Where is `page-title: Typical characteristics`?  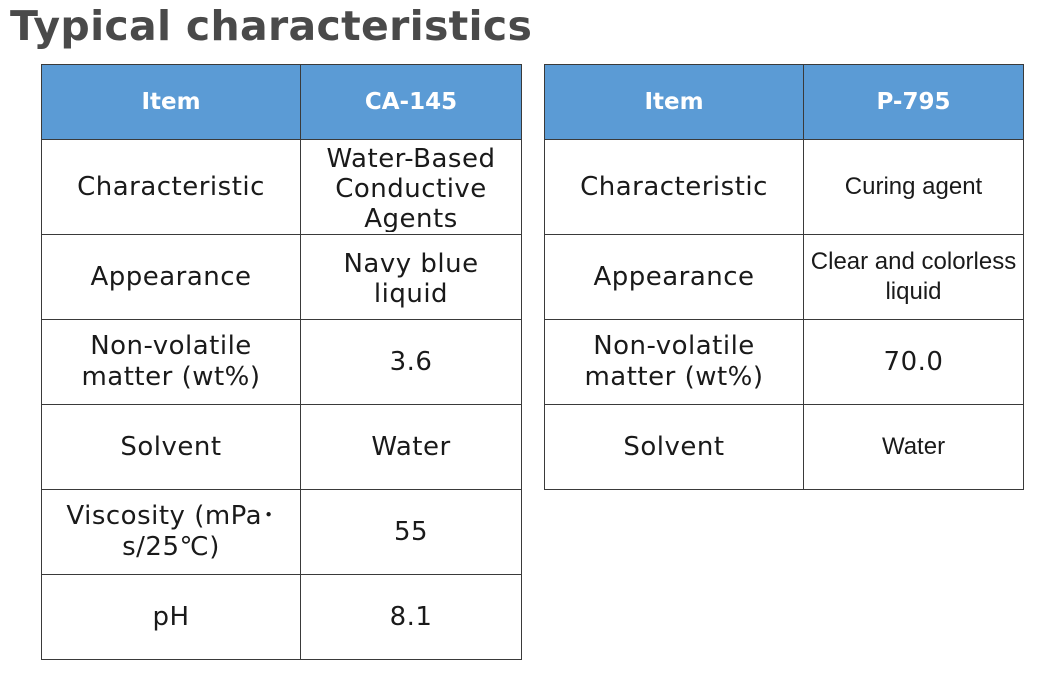
page-title: Typical characteristics is located at coordinates (271, 26).